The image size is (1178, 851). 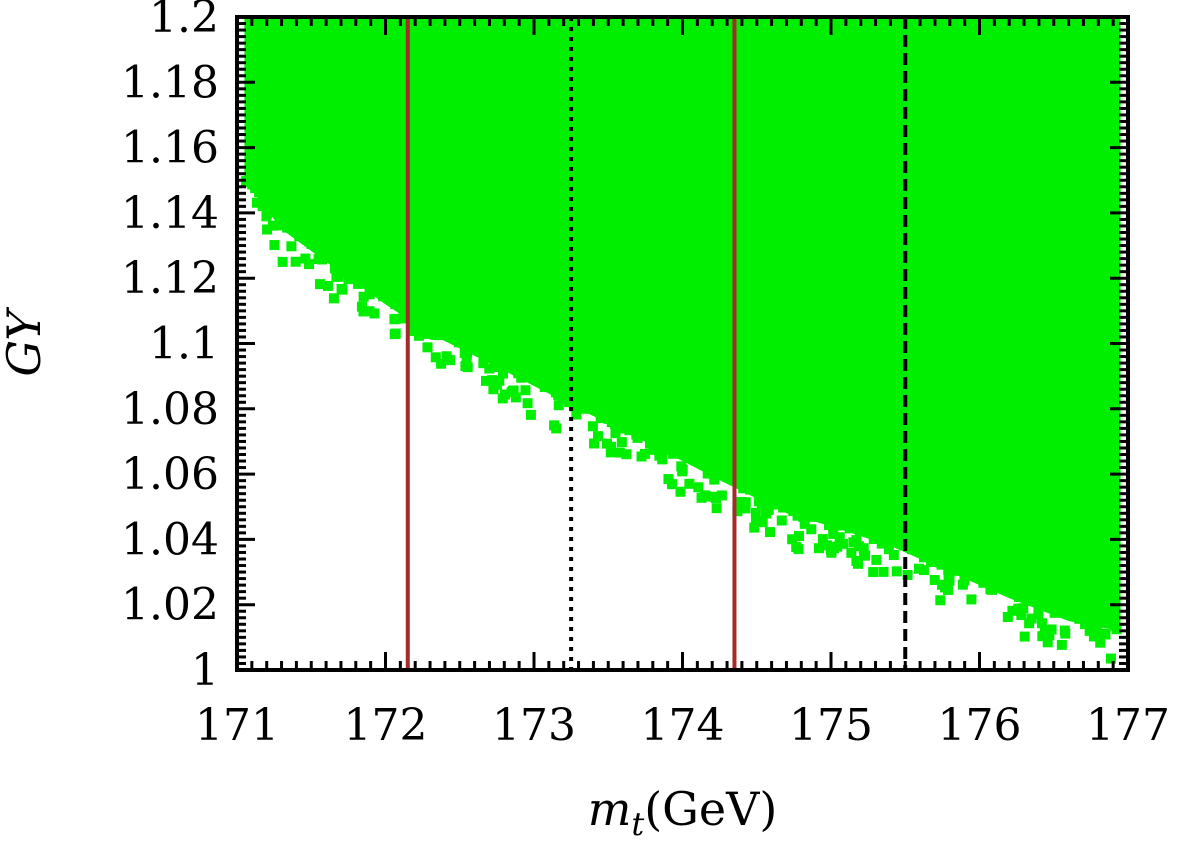 What do you see at coordinates (610, 809) in the screenshot?
I see `x-axis-title-main: m` at bounding box center [610, 809].